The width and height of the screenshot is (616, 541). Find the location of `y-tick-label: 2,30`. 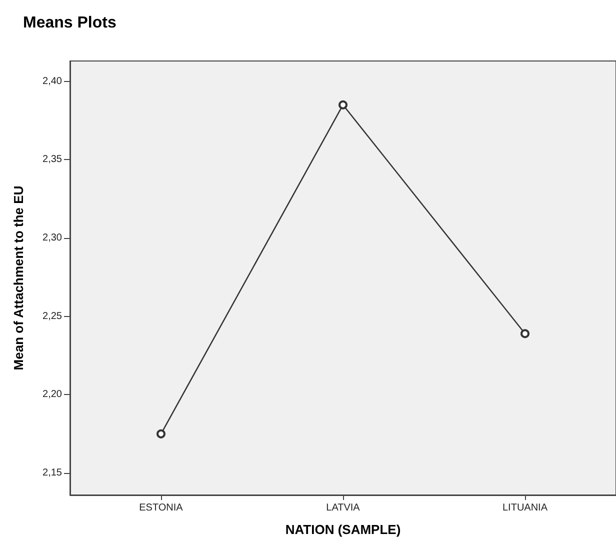

y-tick-label: 2,30 is located at coordinates (52, 238).